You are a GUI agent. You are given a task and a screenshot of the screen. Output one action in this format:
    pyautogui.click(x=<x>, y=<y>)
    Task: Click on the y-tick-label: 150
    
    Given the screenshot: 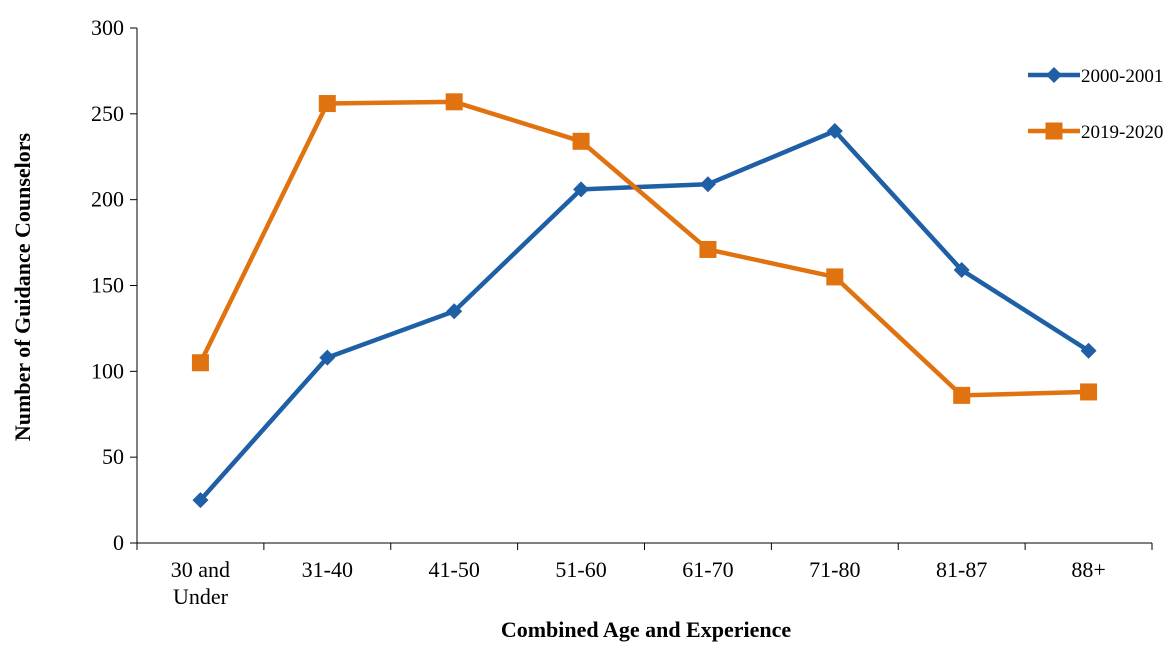 What is the action you would take?
    pyautogui.click(x=107, y=285)
    